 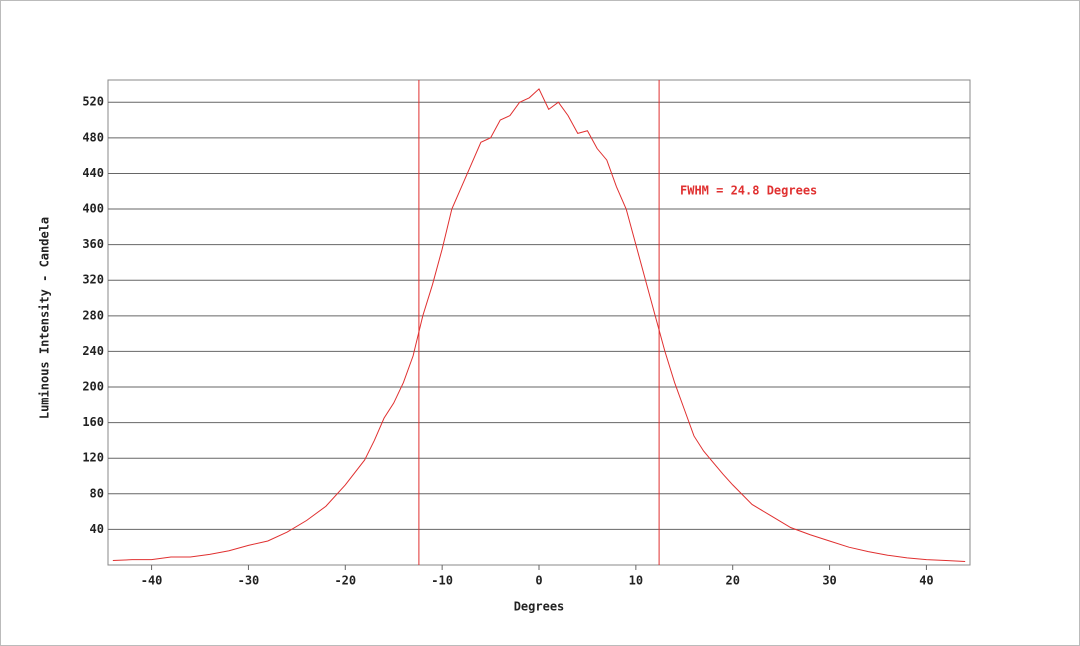 I want to click on x-tick-label: -40, so click(x=152, y=581).